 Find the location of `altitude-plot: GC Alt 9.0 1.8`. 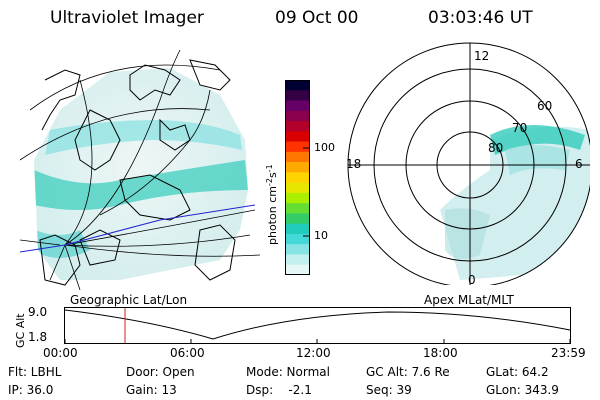

altitude-plot: GC Alt 9.0 1.8 is located at coordinates (292, 326).